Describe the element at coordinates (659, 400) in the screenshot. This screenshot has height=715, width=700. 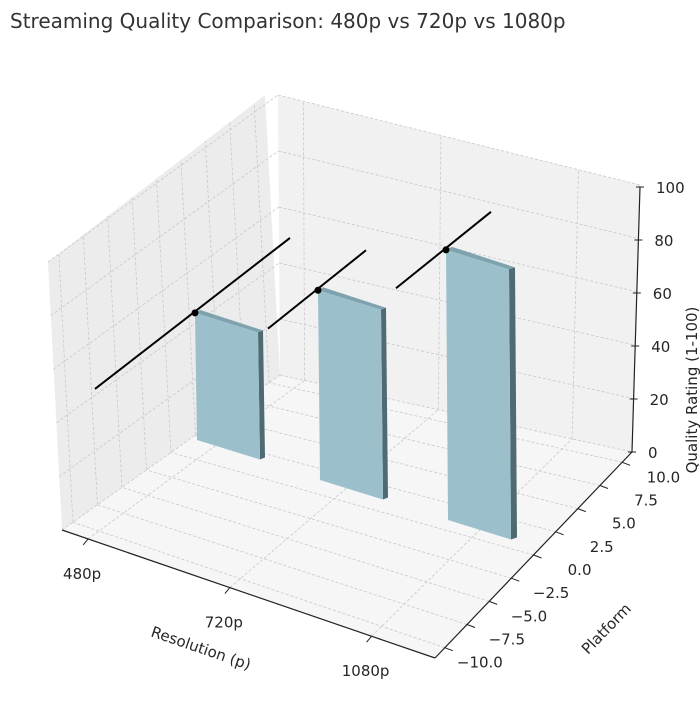
I see `z-tick-label: 20` at that location.